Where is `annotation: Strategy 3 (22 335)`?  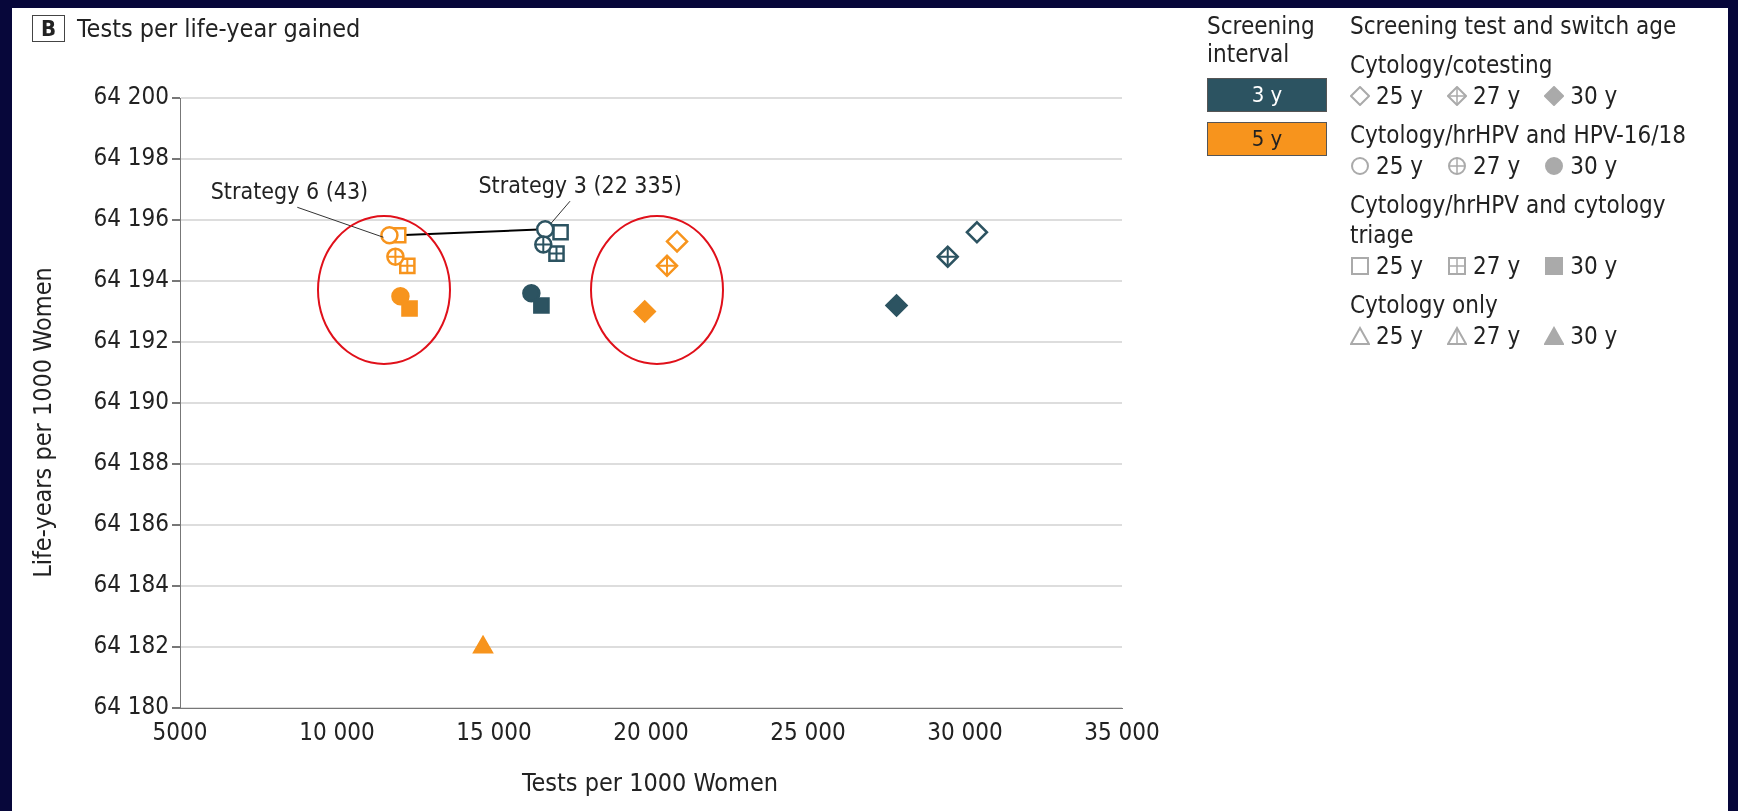 annotation: Strategy 3 (22 335) is located at coordinates (580, 185).